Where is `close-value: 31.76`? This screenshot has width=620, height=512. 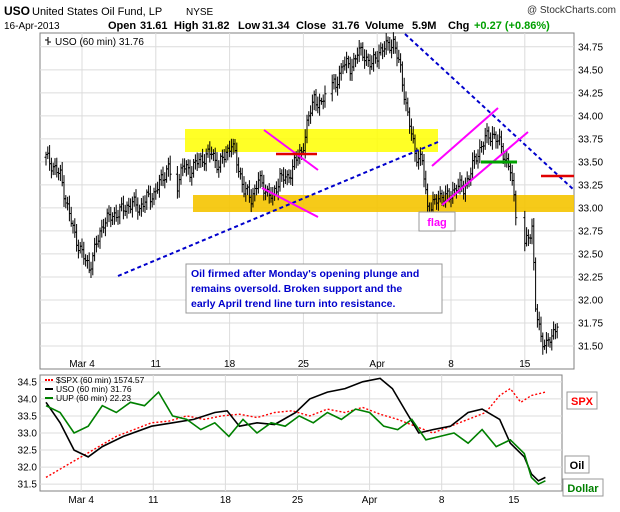 close-value: 31.76 is located at coordinates (346, 26).